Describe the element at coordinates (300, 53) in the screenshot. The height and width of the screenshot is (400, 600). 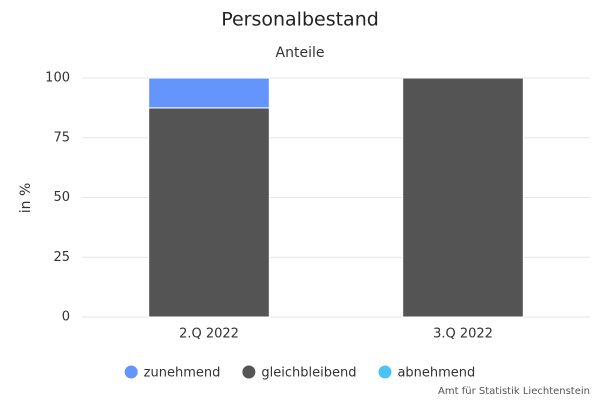
I see `chart-subtitle: Anteile` at that location.